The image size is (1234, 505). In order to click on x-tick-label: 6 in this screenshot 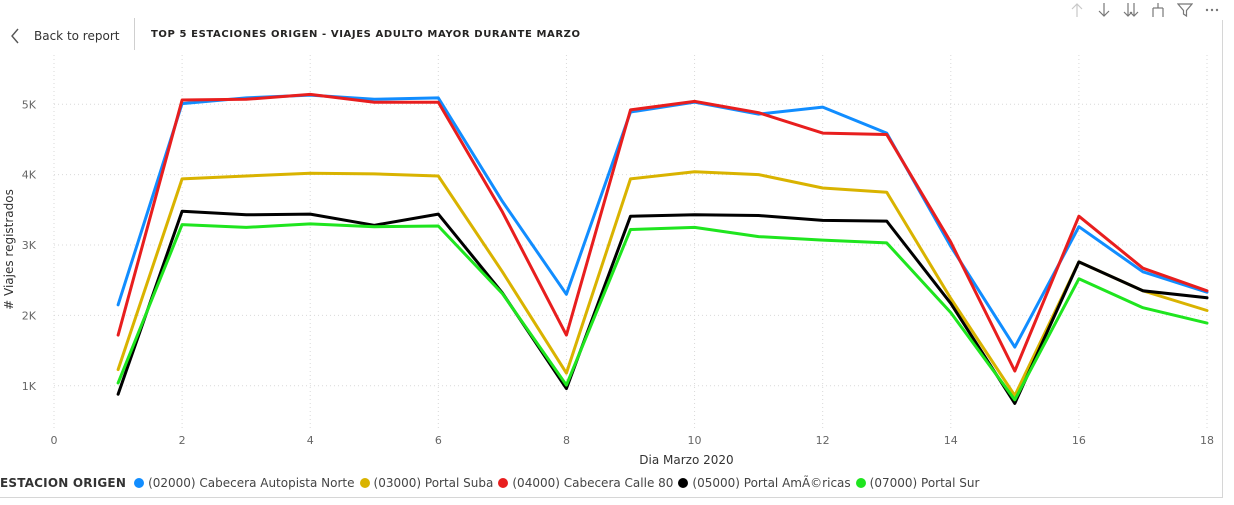, I will do `click(438, 440)`.